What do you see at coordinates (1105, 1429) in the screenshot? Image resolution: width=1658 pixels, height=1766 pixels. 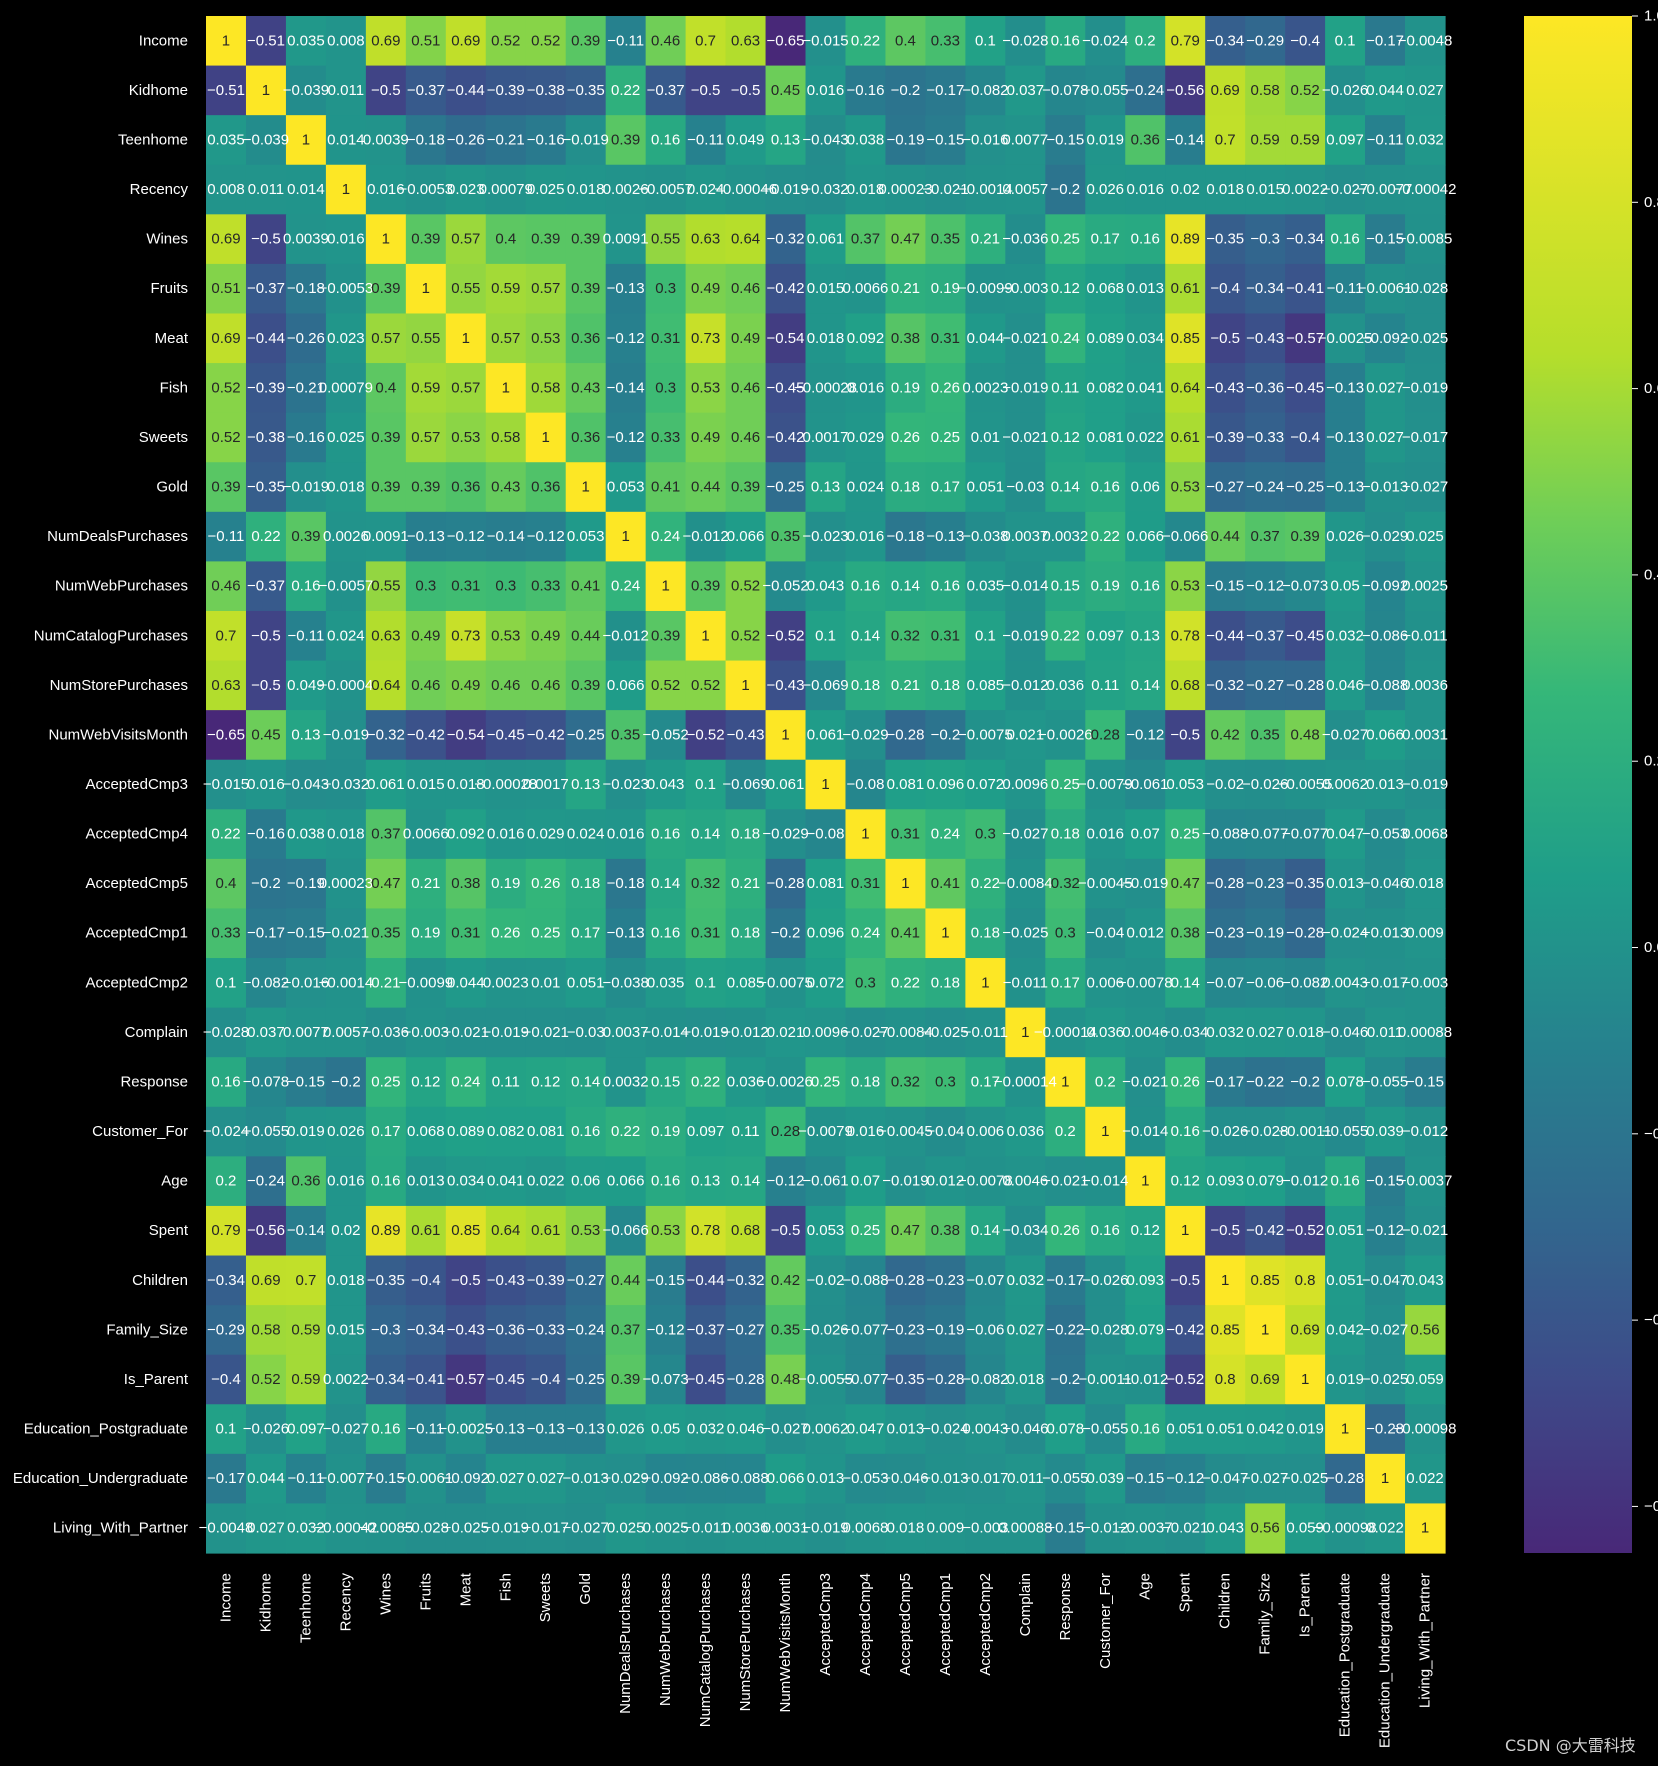 I see `heatmap-cell-Education_Postgraduate-Customer_For` at bounding box center [1105, 1429].